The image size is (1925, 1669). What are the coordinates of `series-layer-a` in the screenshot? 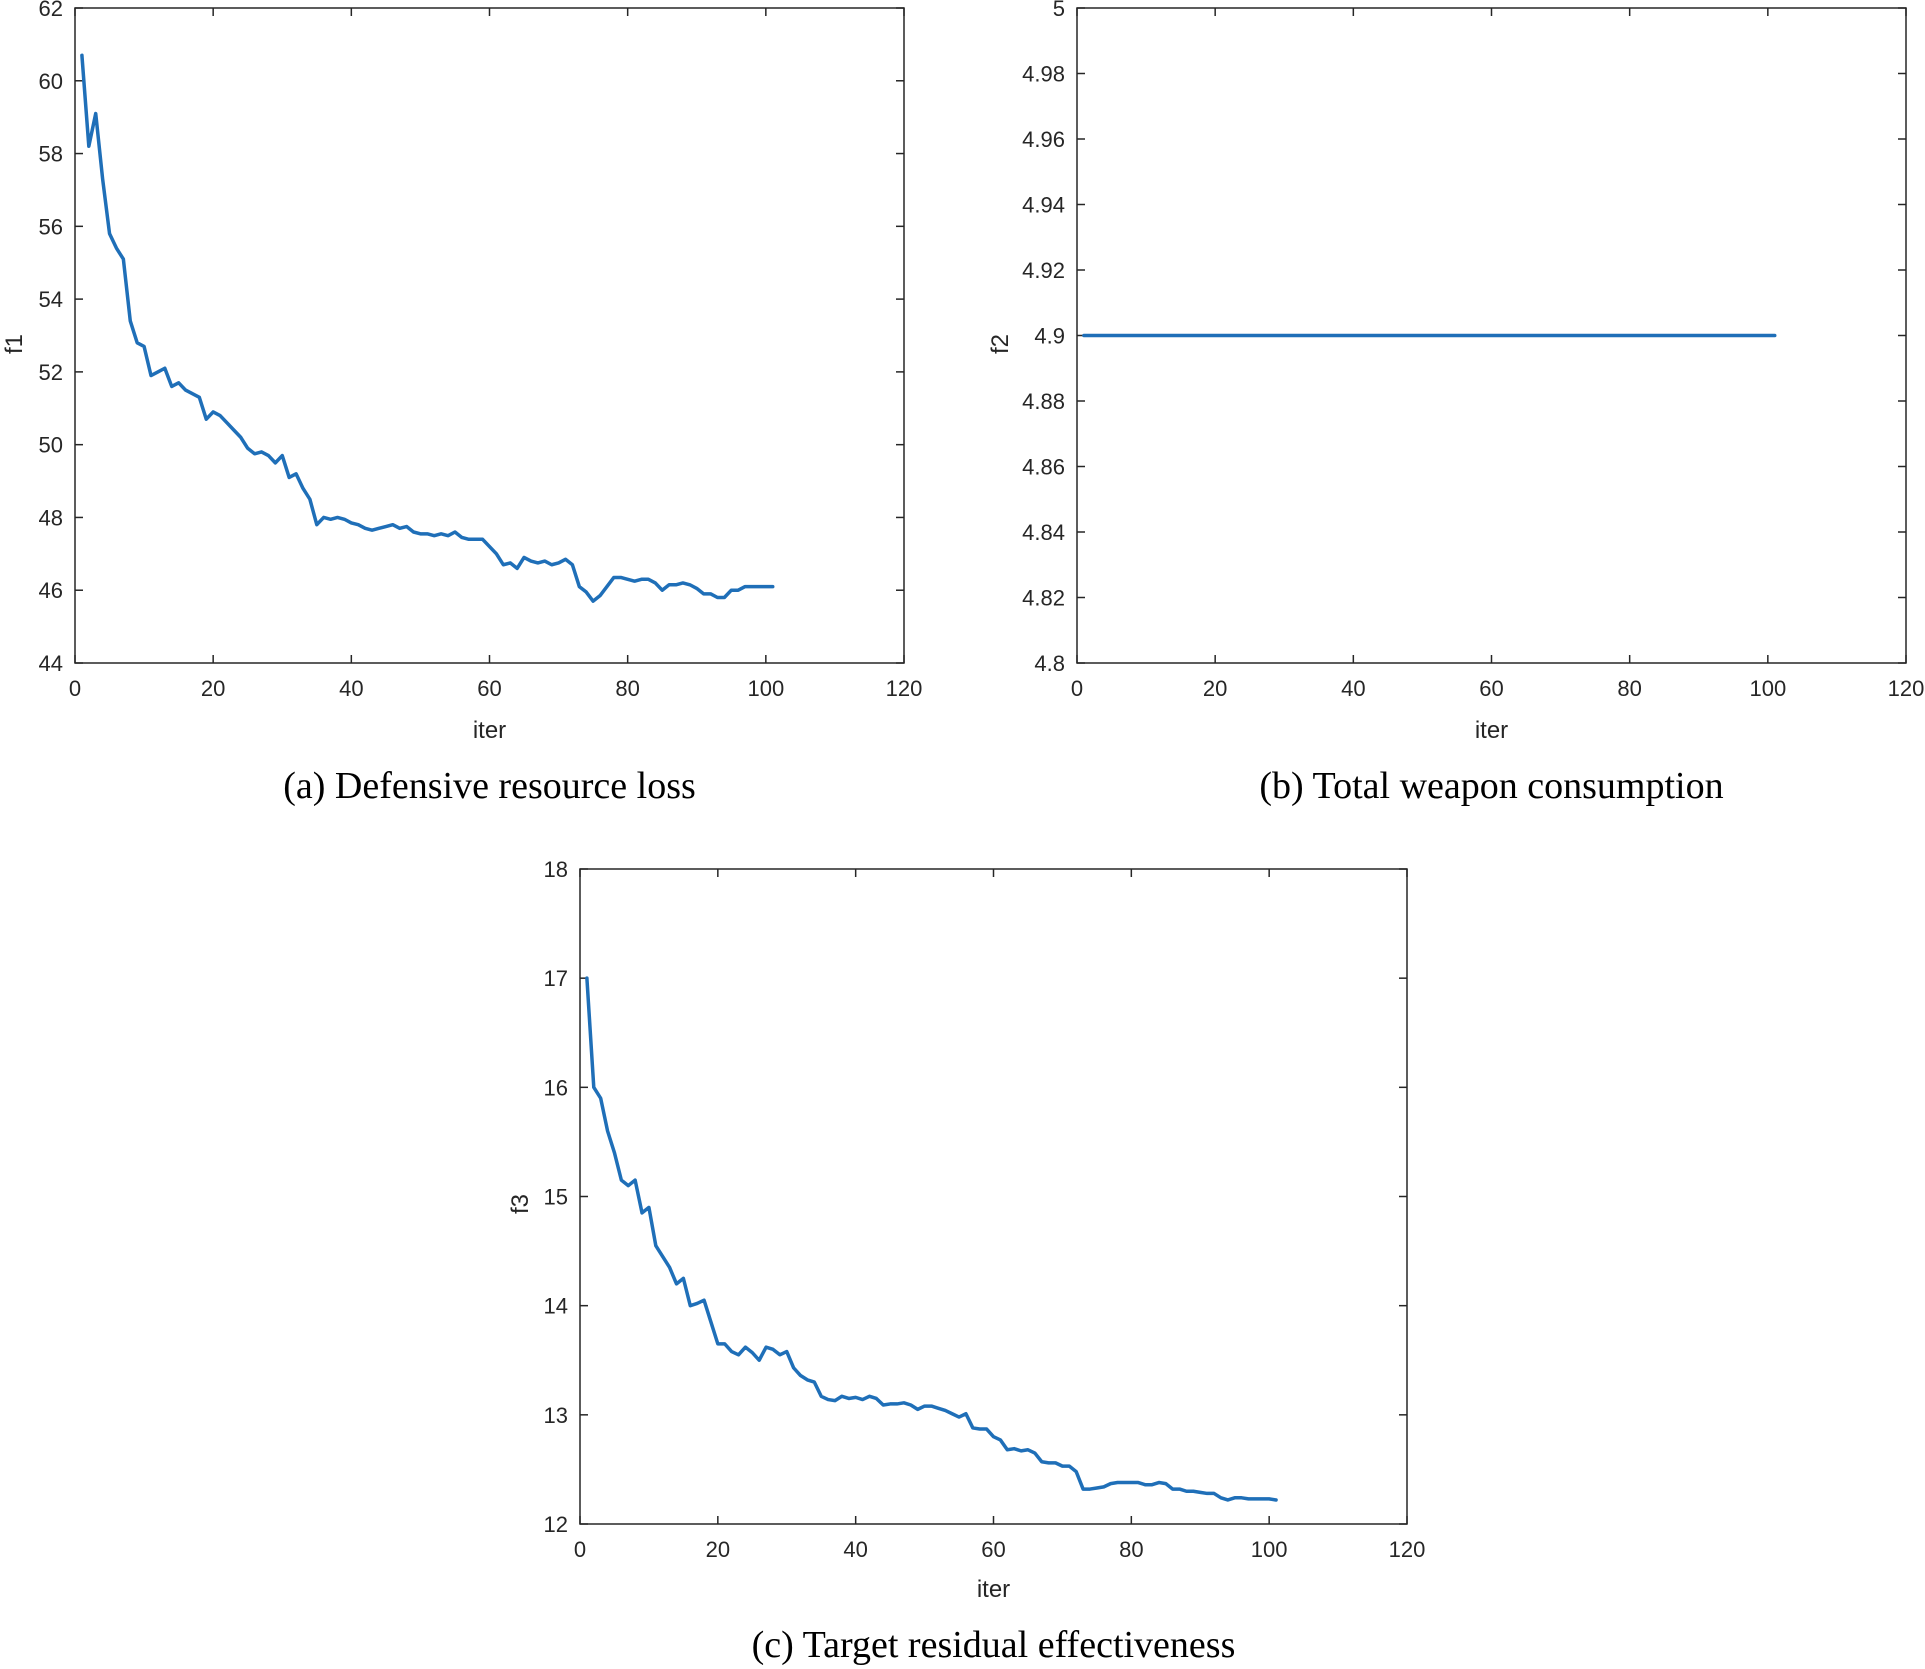 It's located at (427, 328).